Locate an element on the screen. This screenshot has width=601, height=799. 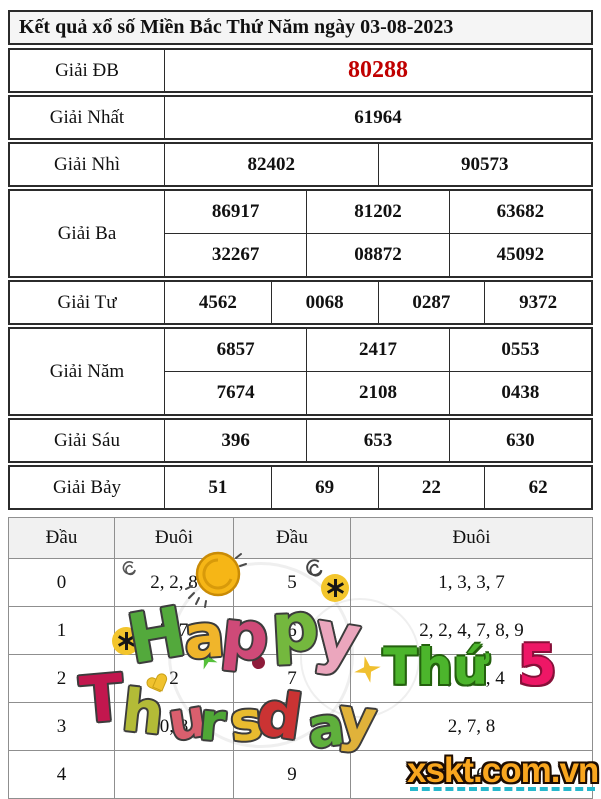
prize-label: Giải Ba is located at coordinates (87, 233).